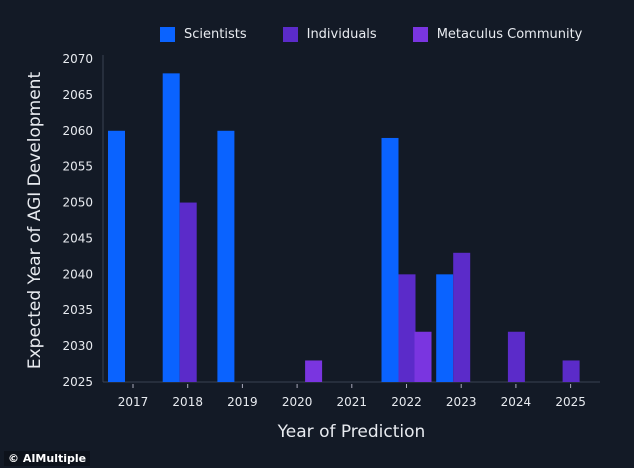 This screenshot has height=468, width=634. Describe the element at coordinates (187, 402) in the screenshot. I see `x-tick-label: 2018` at that location.